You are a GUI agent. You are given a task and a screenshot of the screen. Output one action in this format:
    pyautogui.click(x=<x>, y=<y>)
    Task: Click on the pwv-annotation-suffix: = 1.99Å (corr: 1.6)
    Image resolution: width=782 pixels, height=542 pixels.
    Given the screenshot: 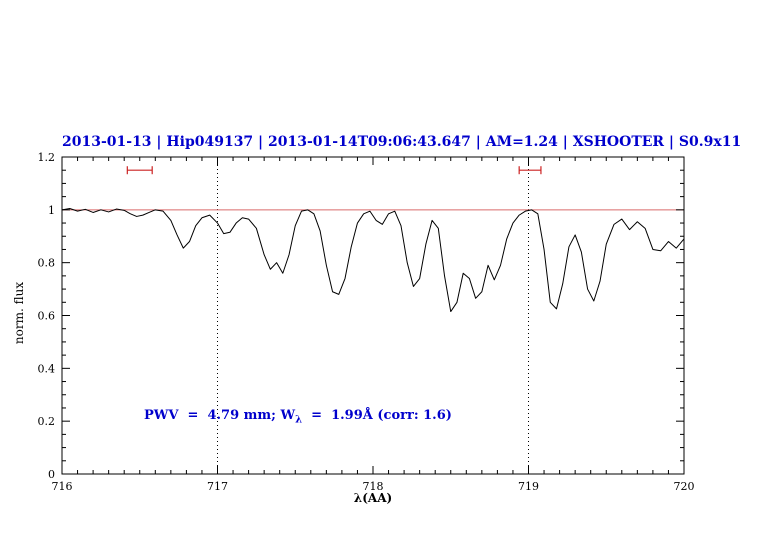 What is the action you would take?
    pyautogui.click(x=377, y=415)
    